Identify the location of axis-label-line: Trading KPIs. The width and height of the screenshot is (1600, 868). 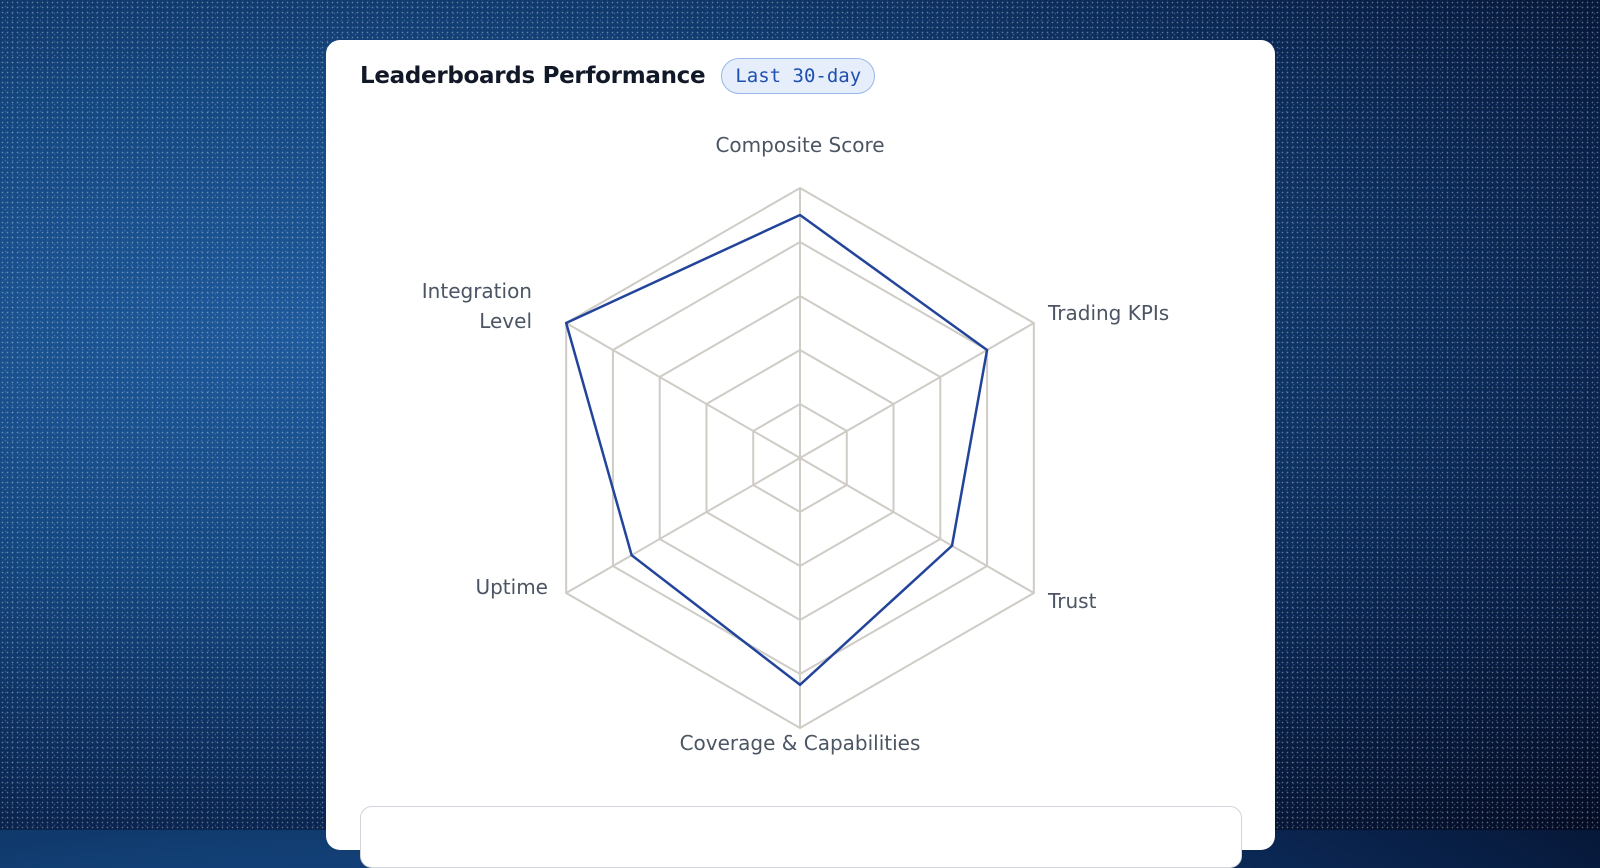
(1108, 313).